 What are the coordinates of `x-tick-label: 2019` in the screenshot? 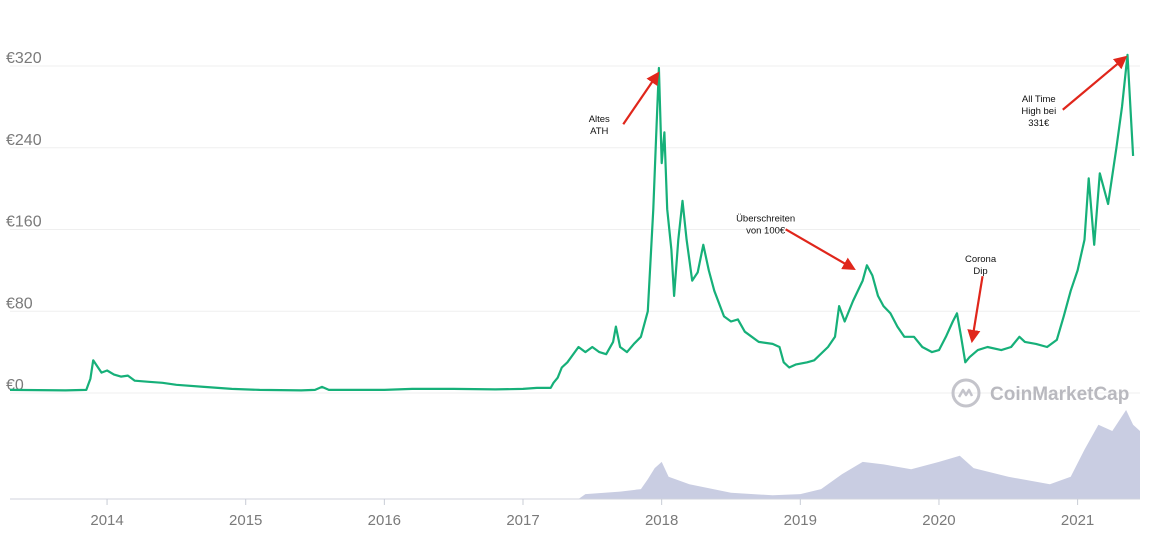 It's located at (800, 520).